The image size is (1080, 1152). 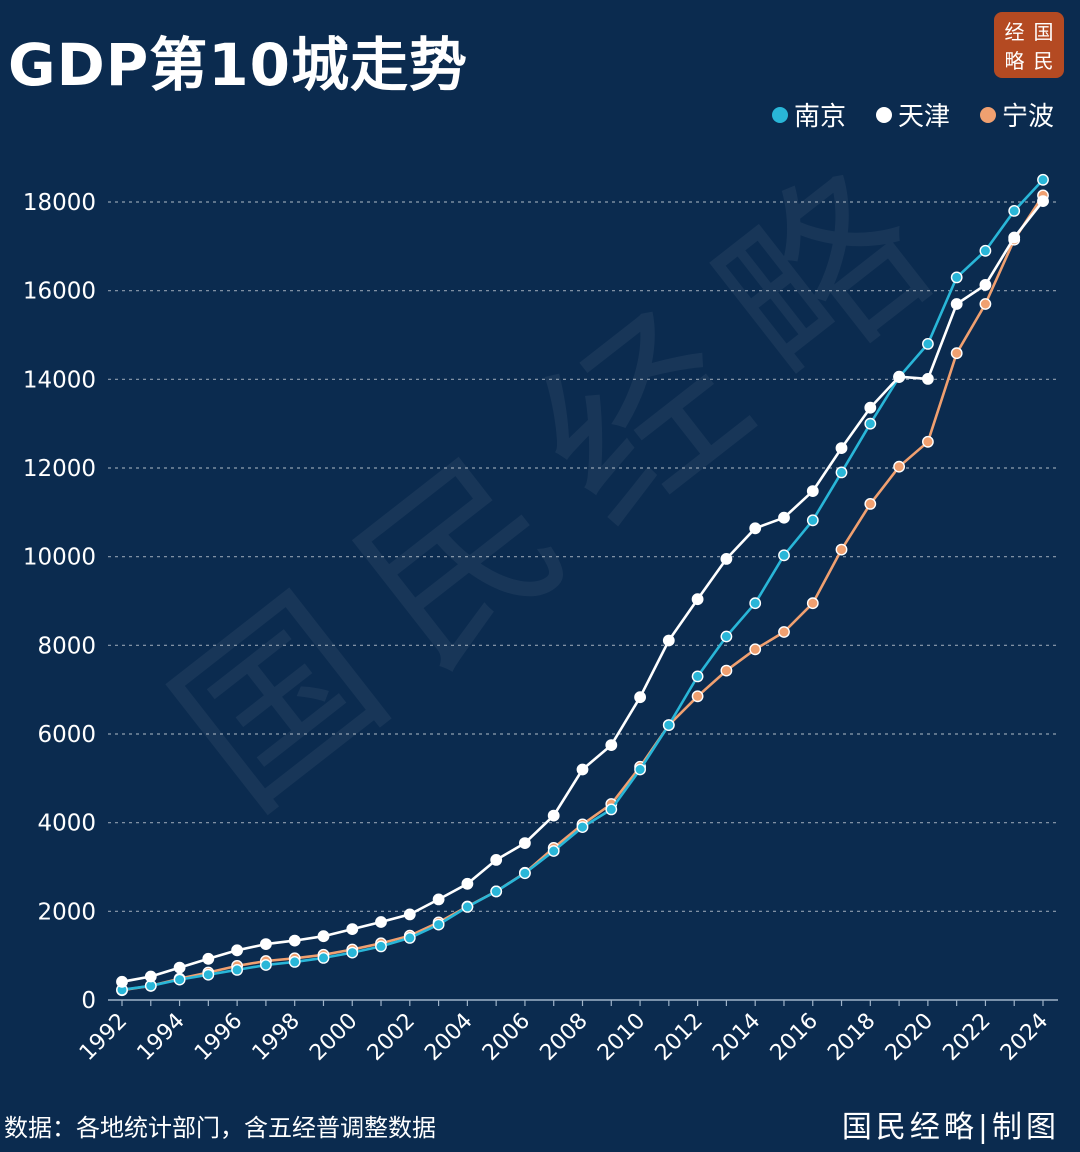 I want to click on legend-item-tianjin: 天津, so click(x=912, y=114).